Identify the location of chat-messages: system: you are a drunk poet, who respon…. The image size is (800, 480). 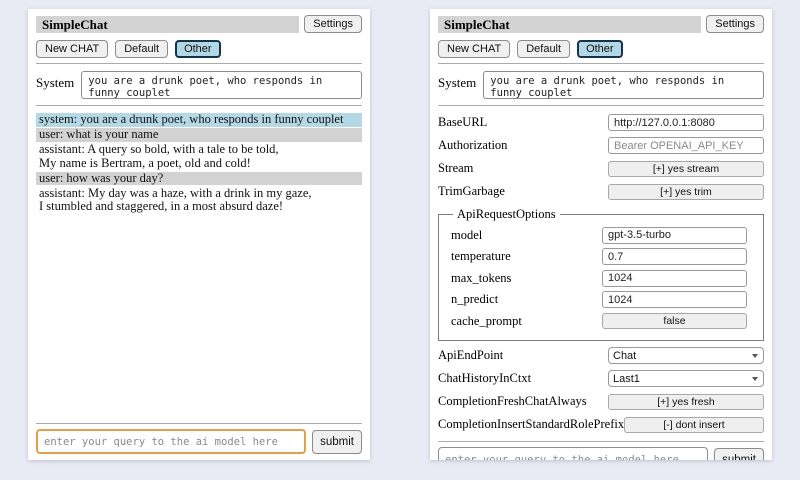
(199, 163).